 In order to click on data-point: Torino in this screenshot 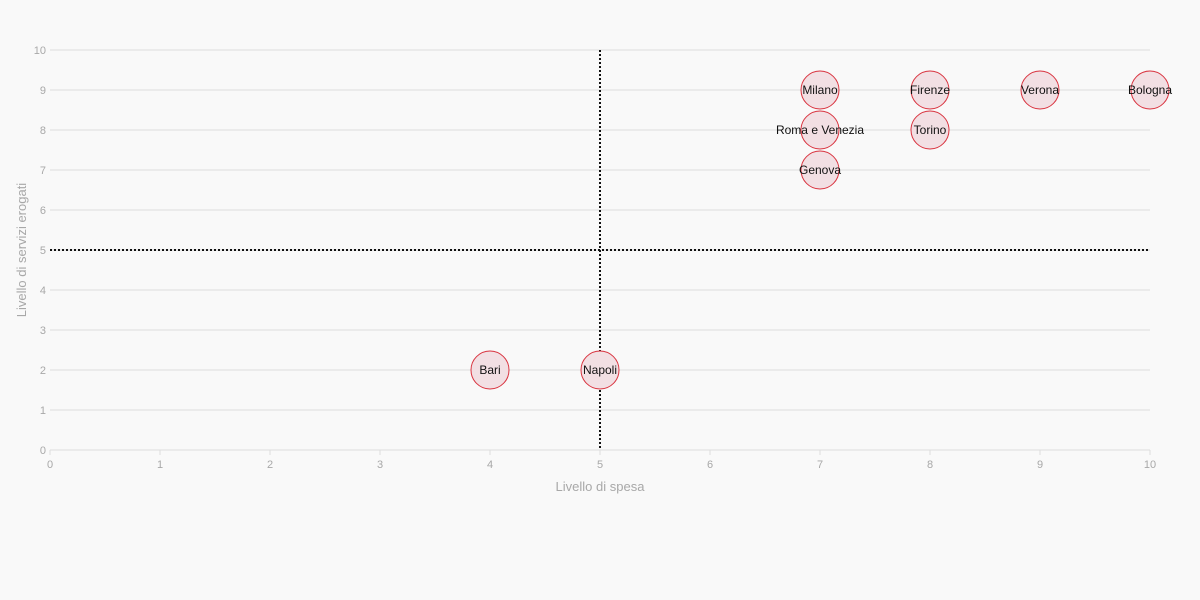, I will do `click(930, 130)`.